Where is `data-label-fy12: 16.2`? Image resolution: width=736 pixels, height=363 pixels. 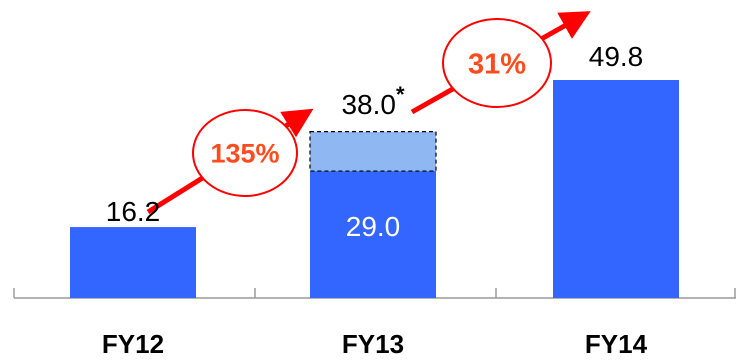 data-label-fy12: 16.2 is located at coordinates (133, 211).